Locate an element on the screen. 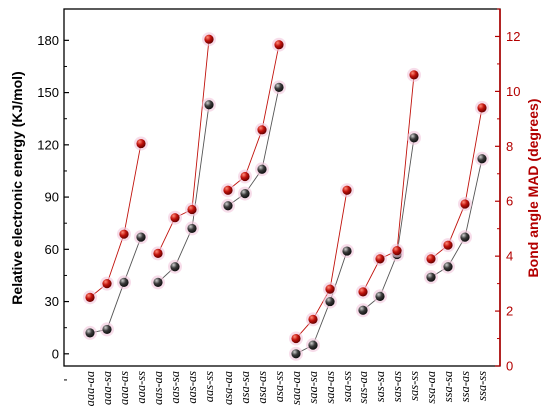 The image size is (550, 408). y-tick-label: 150 is located at coordinates (48, 92).